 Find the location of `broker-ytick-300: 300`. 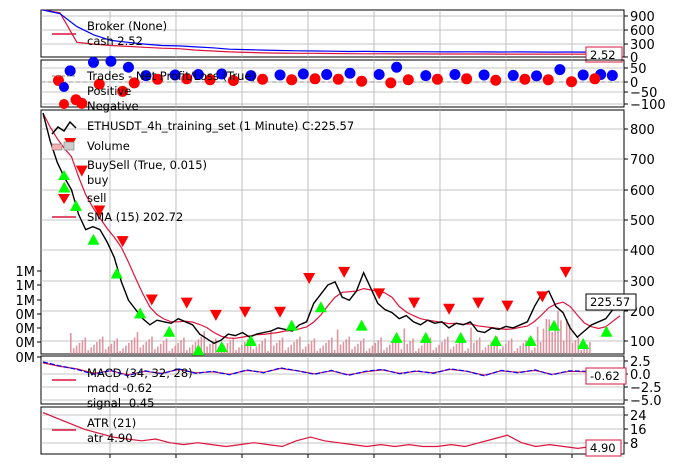

broker-ytick-300: 300 is located at coordinates (642, 45).